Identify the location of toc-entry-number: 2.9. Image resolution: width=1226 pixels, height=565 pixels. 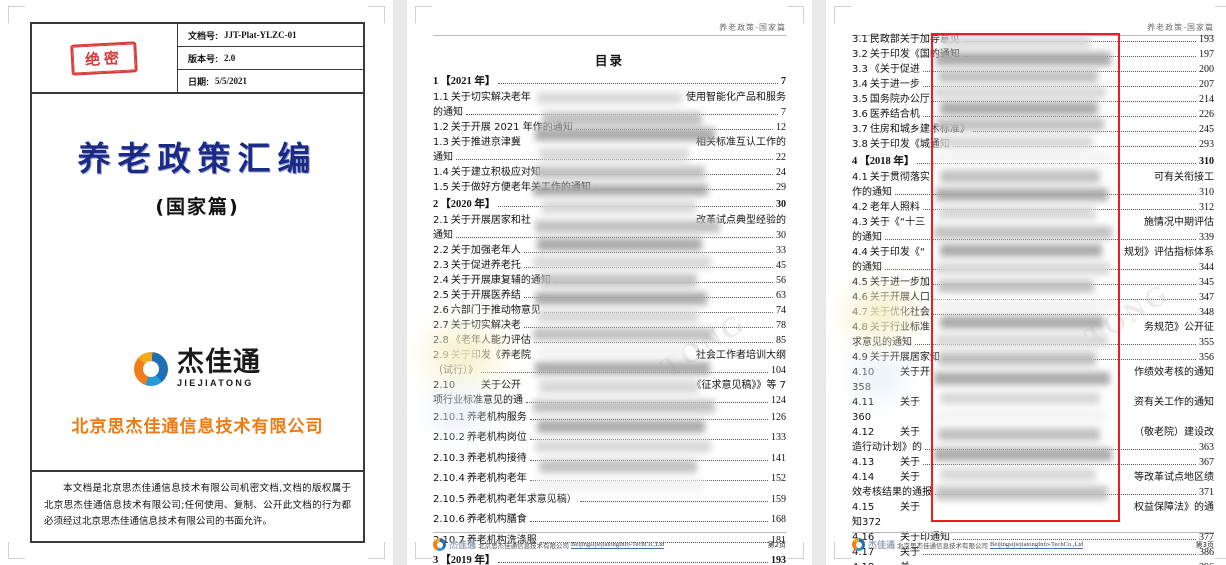
(441, 355).